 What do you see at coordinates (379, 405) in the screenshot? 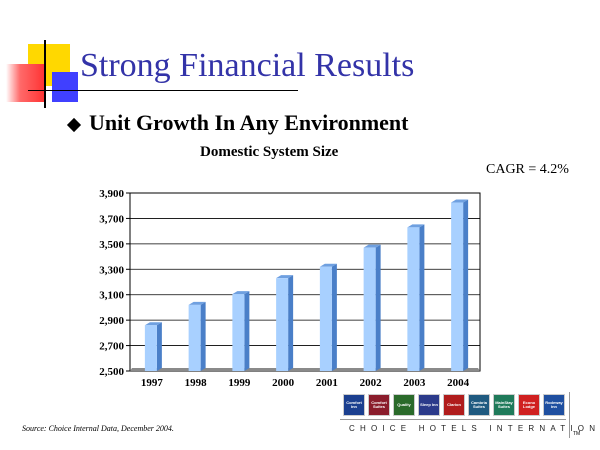
I see `brand-logo: Comfort Suites` at bounding box center [379, 405].